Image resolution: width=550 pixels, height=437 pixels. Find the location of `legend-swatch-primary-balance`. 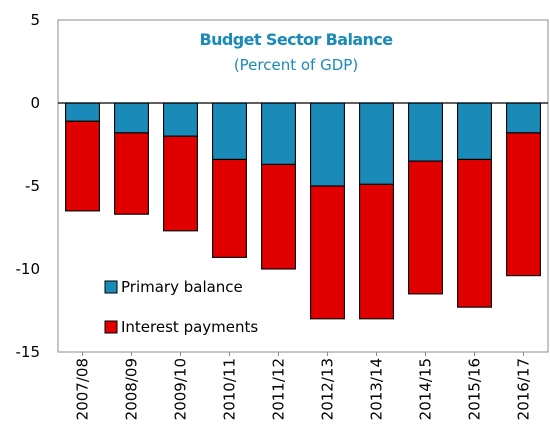

legend-swatch-primary-balance is located at coordinates (111, 287).